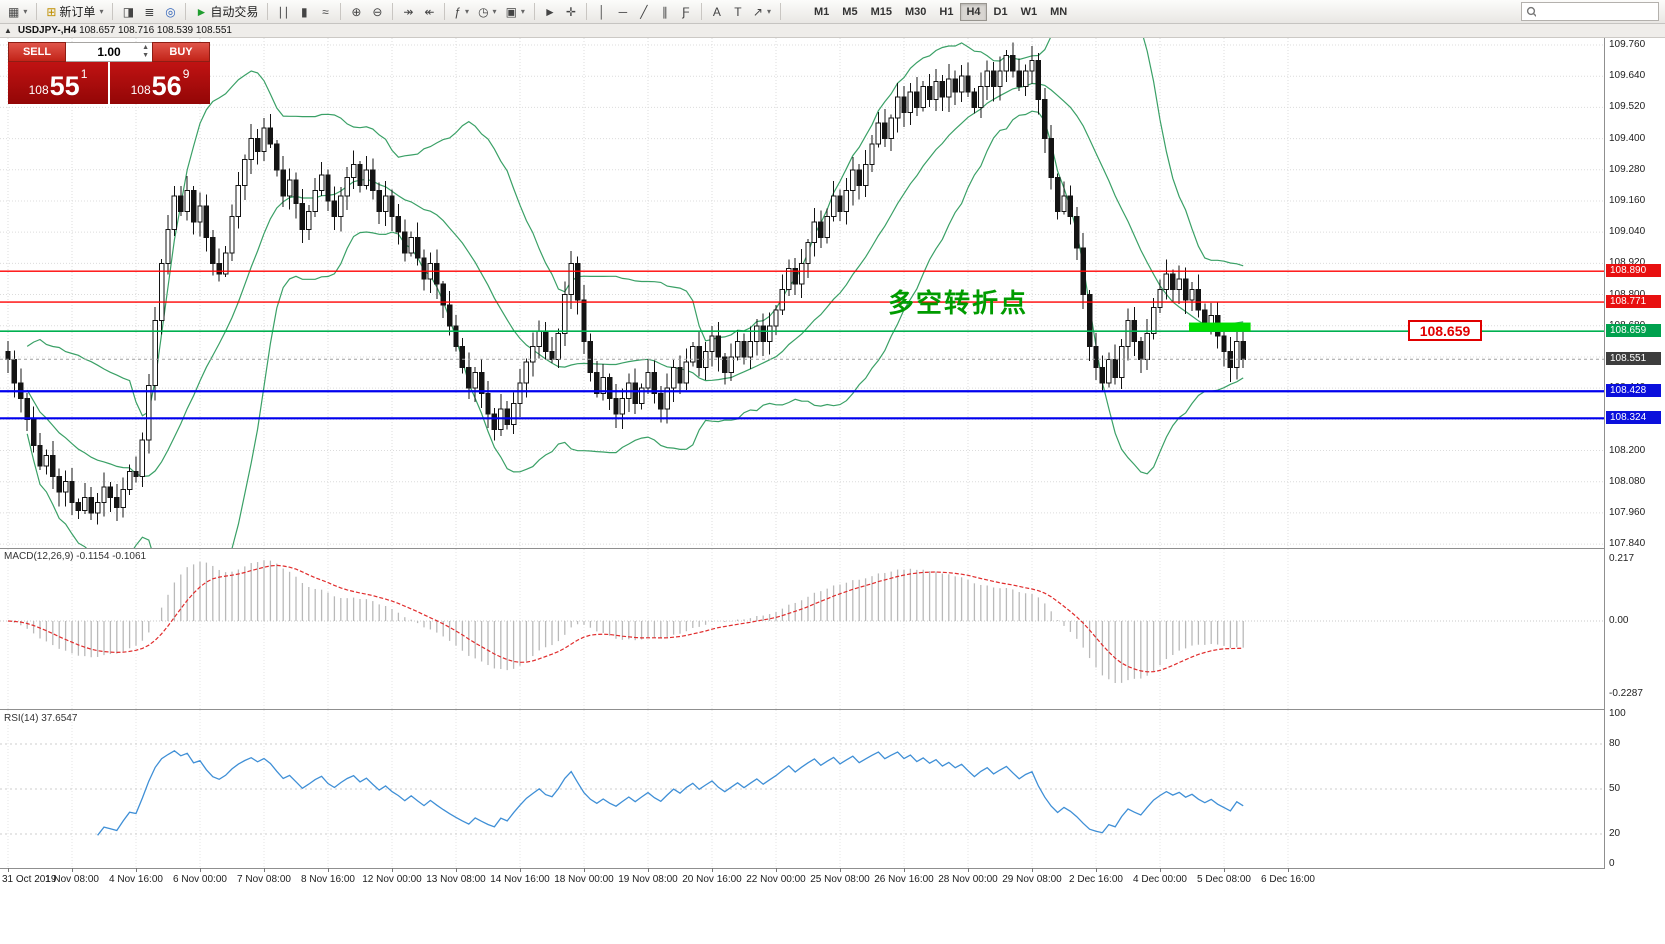 The width and height of the screenshot is (1665, 944). Describe the element at coordinates (128, 12) in the screenshot. I see `chart-profiles-button: ◨` at that location.